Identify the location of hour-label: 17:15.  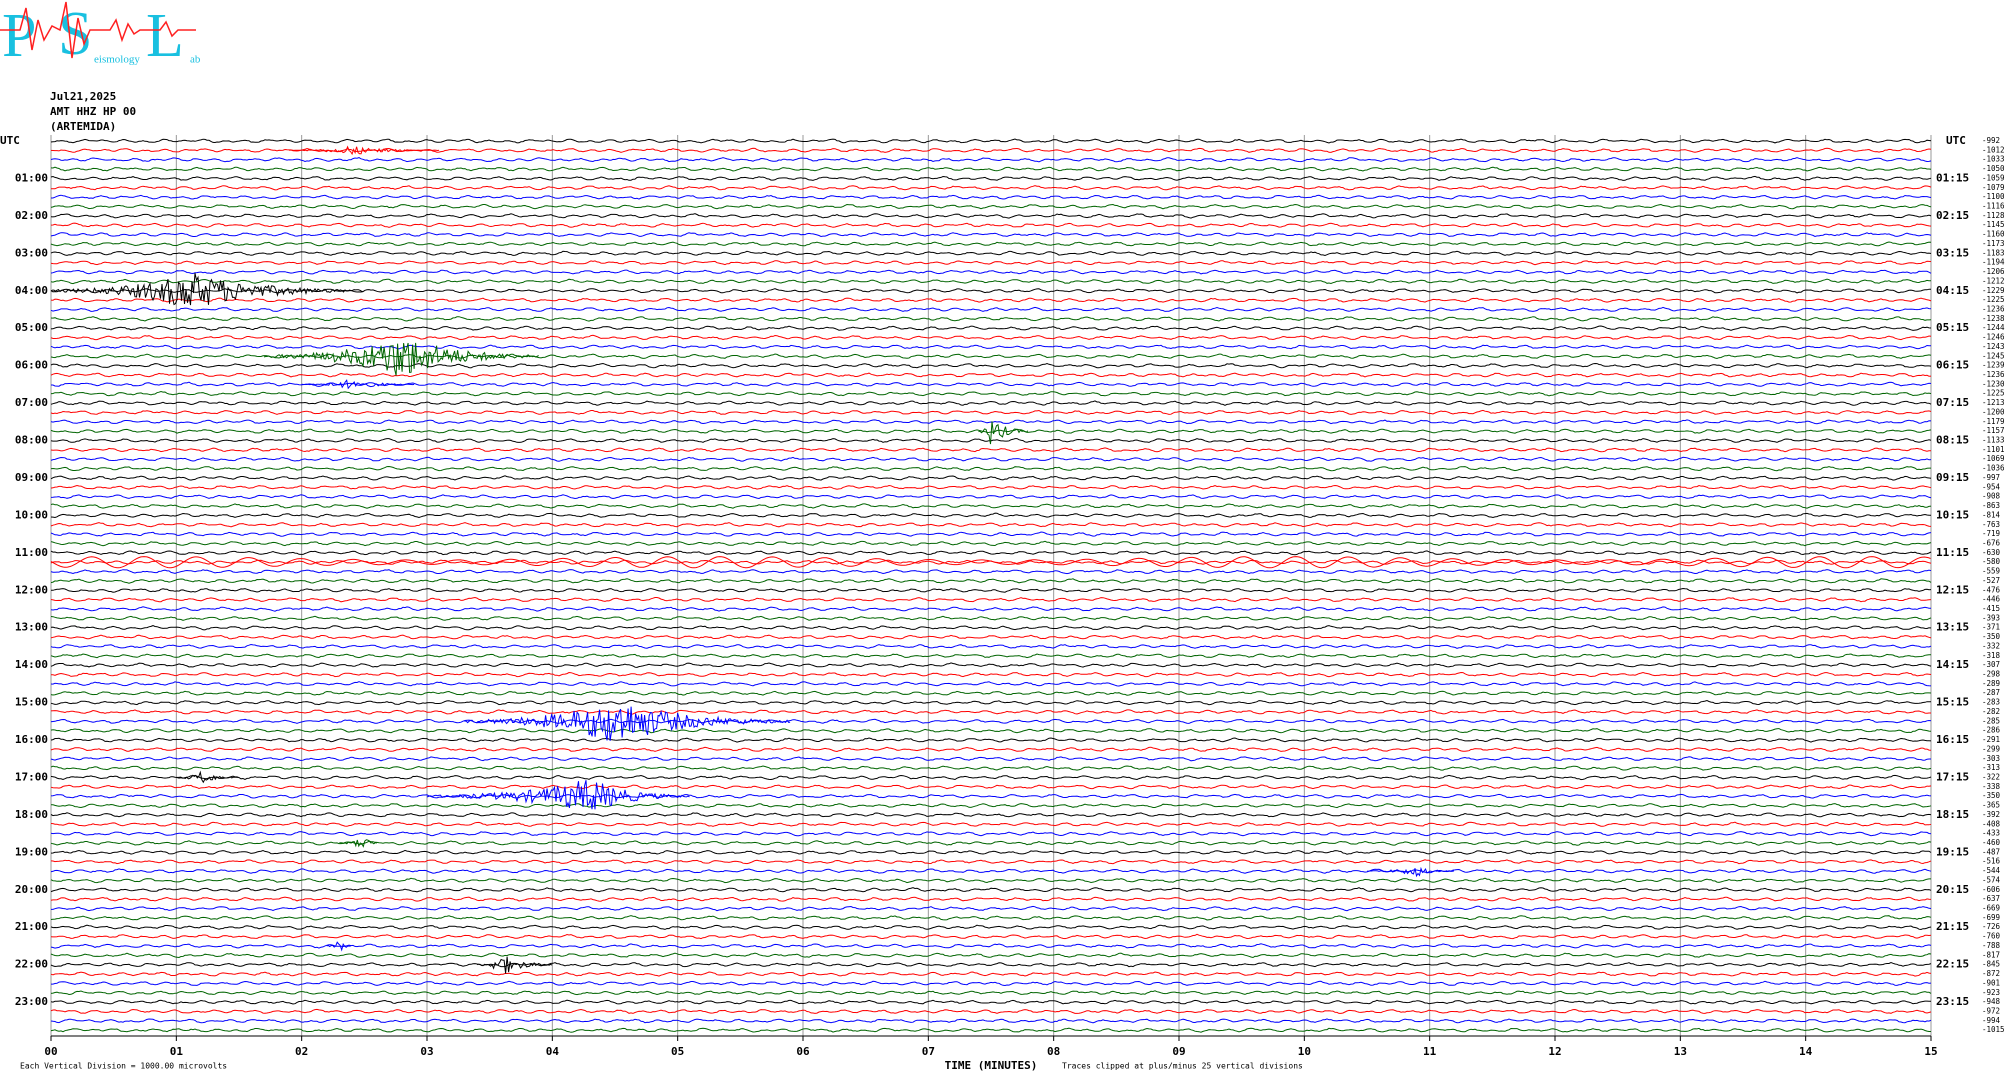
(1952, 776).